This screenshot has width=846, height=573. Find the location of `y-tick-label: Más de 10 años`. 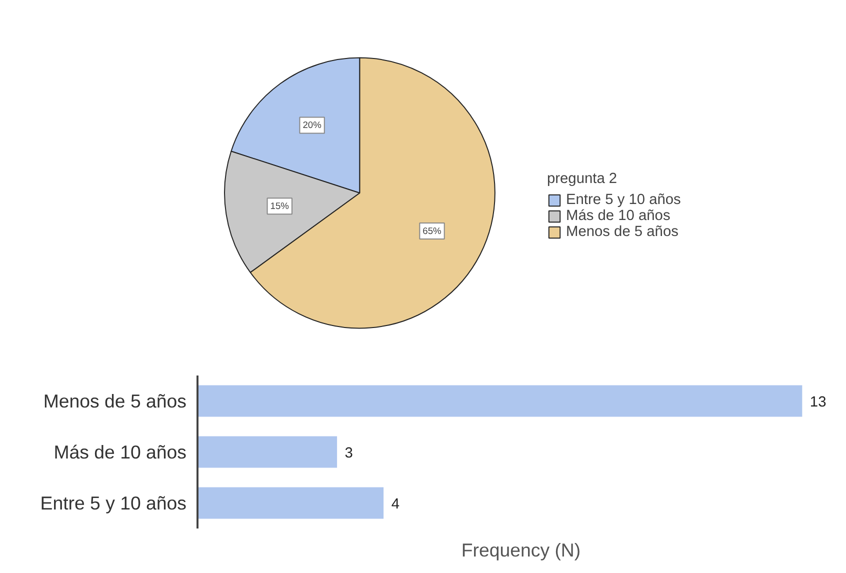

y-tick-label: Más de 10 años is located at coordinates (120, 452).